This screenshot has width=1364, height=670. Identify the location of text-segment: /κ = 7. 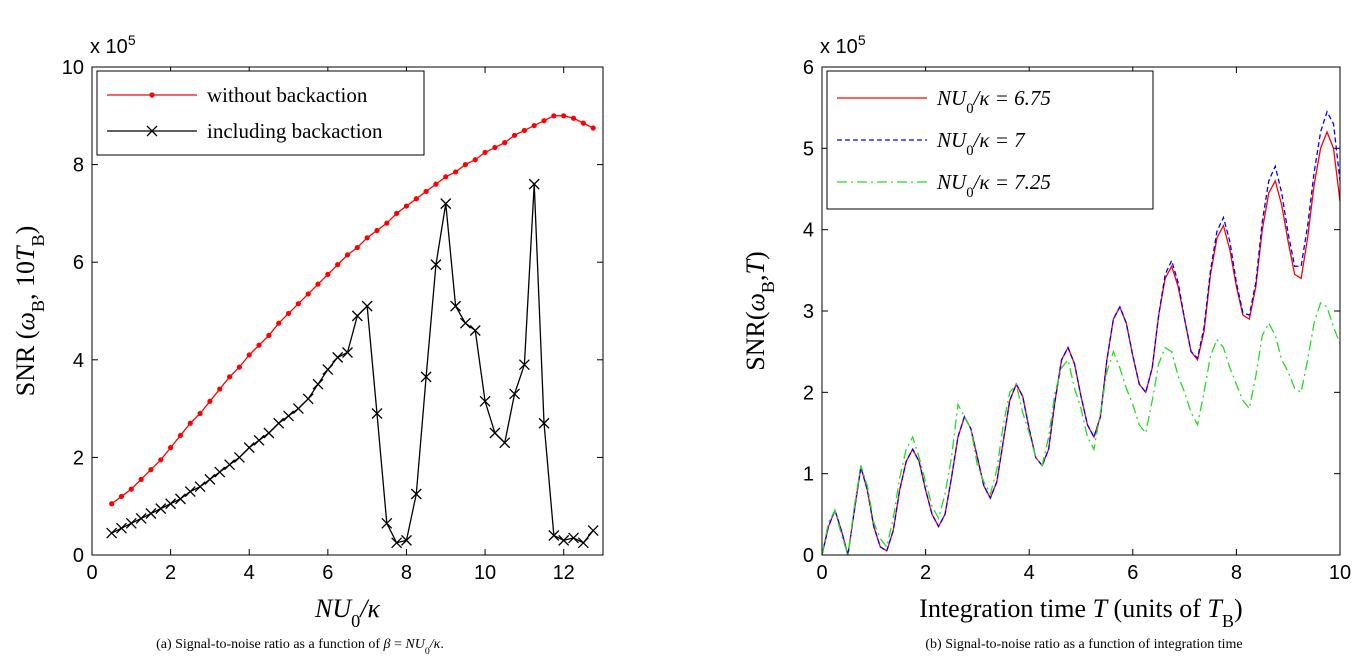
(1000, 140).